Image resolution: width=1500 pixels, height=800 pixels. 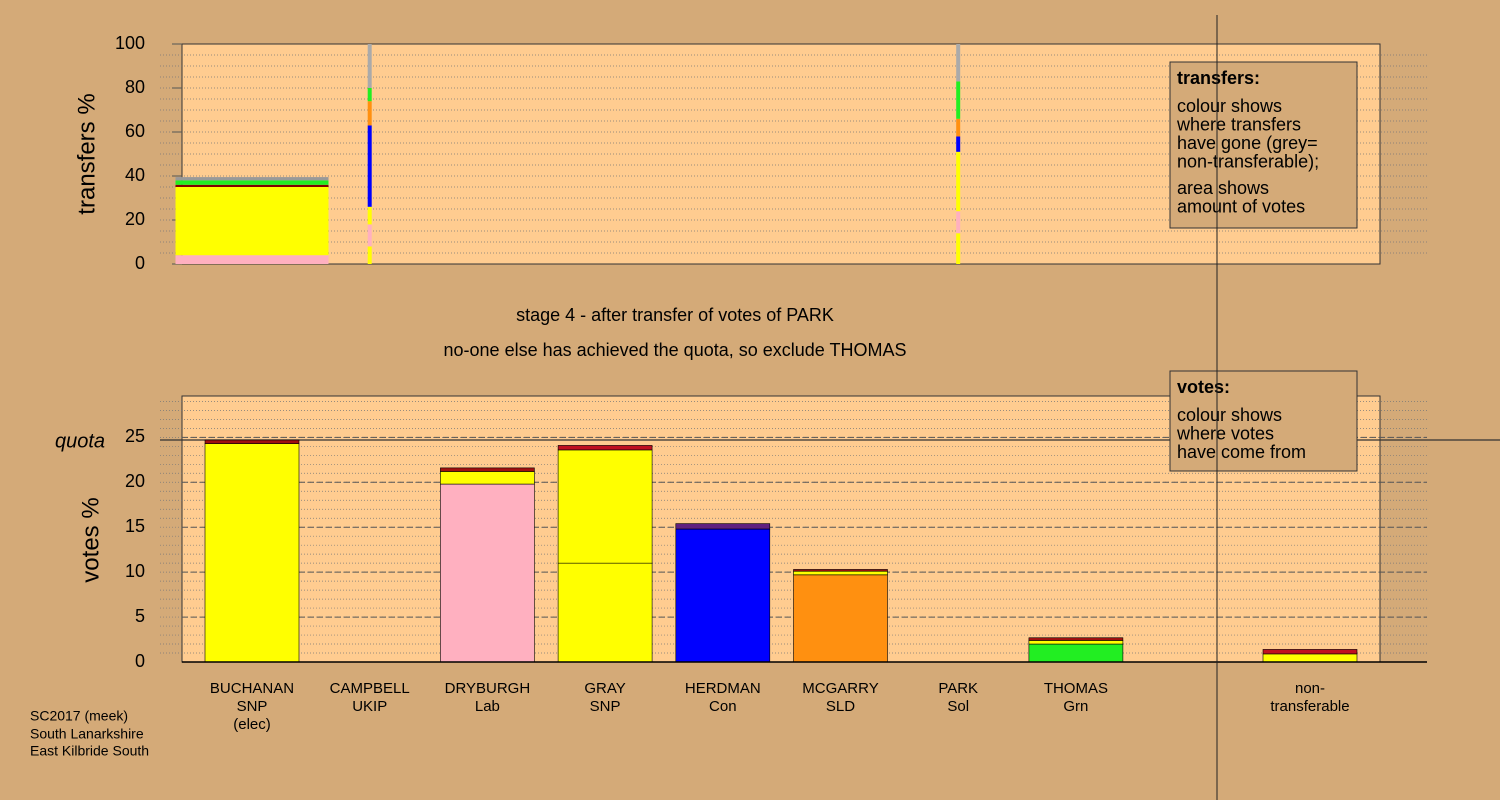 I want to click on quota-label: quota, so click(x=80, y=441).